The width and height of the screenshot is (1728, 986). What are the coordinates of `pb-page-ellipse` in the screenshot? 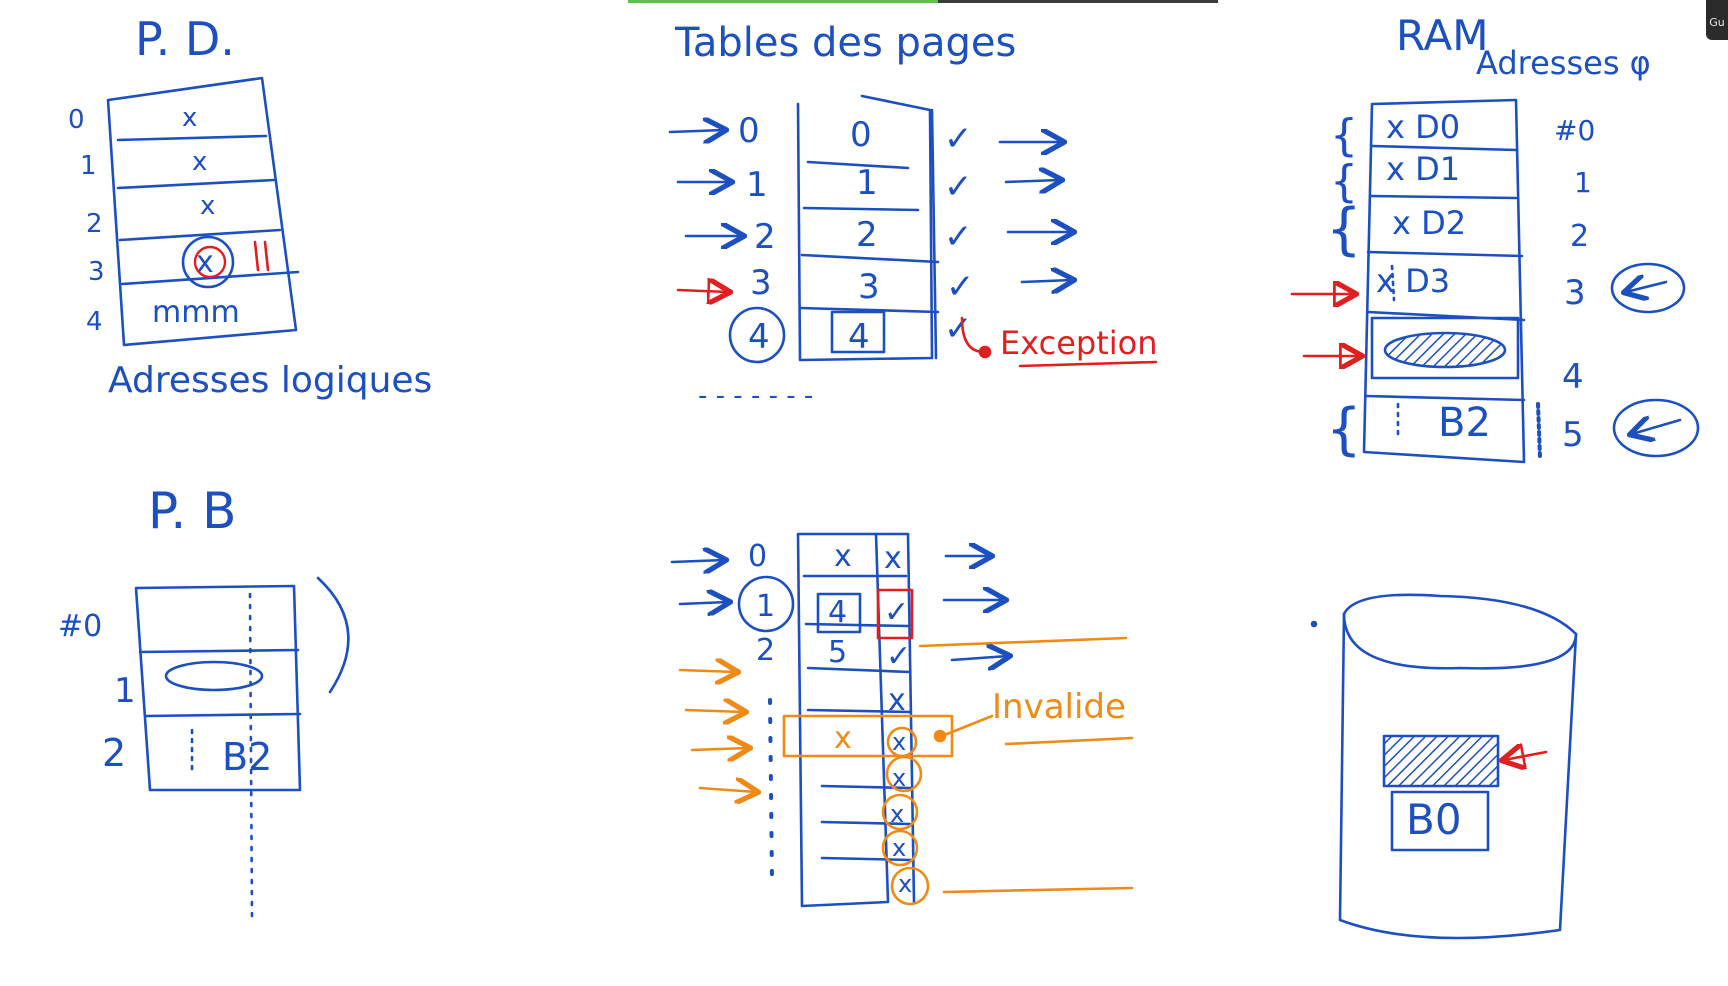 It's located at (214, 676).